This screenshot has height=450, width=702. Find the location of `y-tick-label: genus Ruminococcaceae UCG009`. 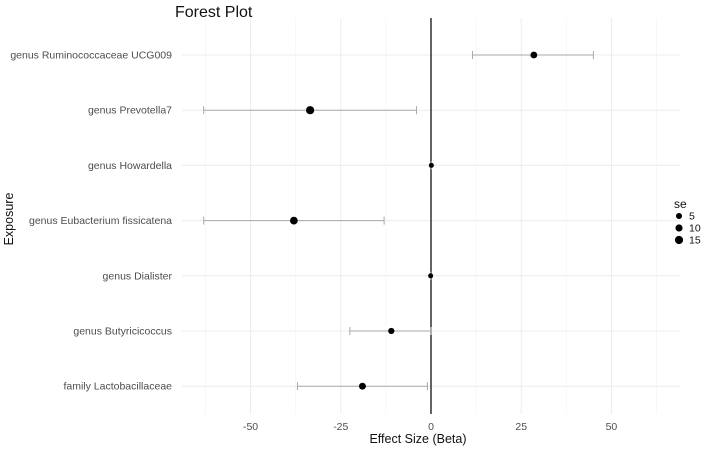

y-tick-label: genus Ruminococcaceae UCG009 is located at coordinates (91, 56).